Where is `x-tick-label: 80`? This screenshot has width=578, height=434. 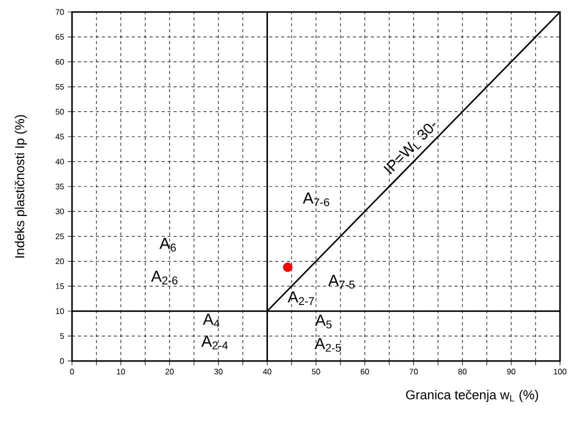
x-tick-label: 80 is located at coordinates (462, 371).